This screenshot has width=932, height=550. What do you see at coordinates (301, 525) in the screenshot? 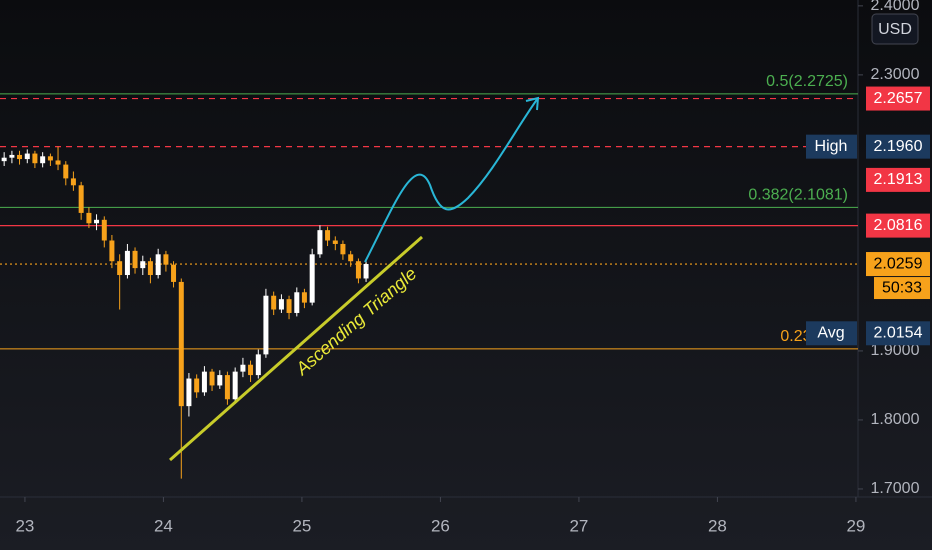
I see `x-tick-label: 25` at bounding box center [301, 525].